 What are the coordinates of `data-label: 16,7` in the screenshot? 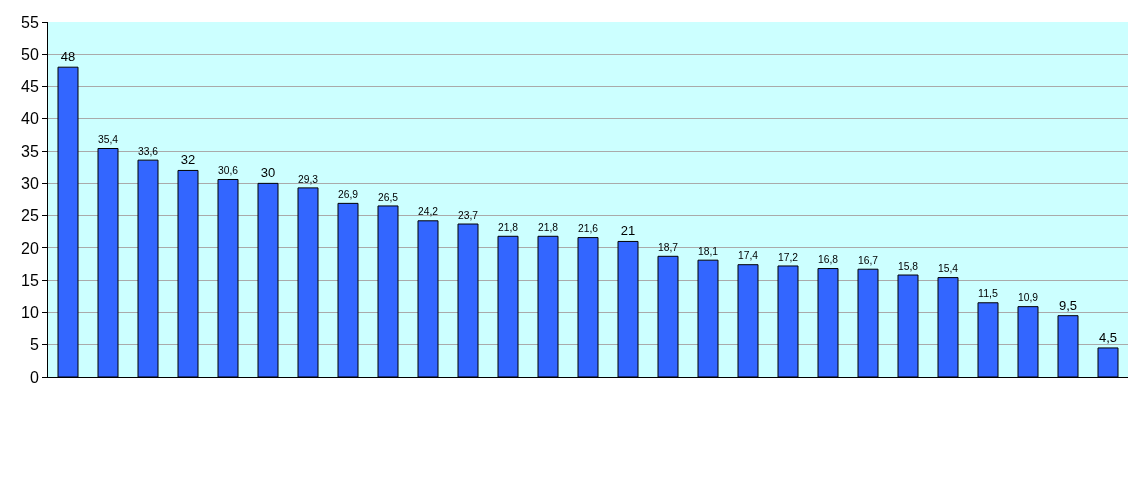 It's located at (868, 260).